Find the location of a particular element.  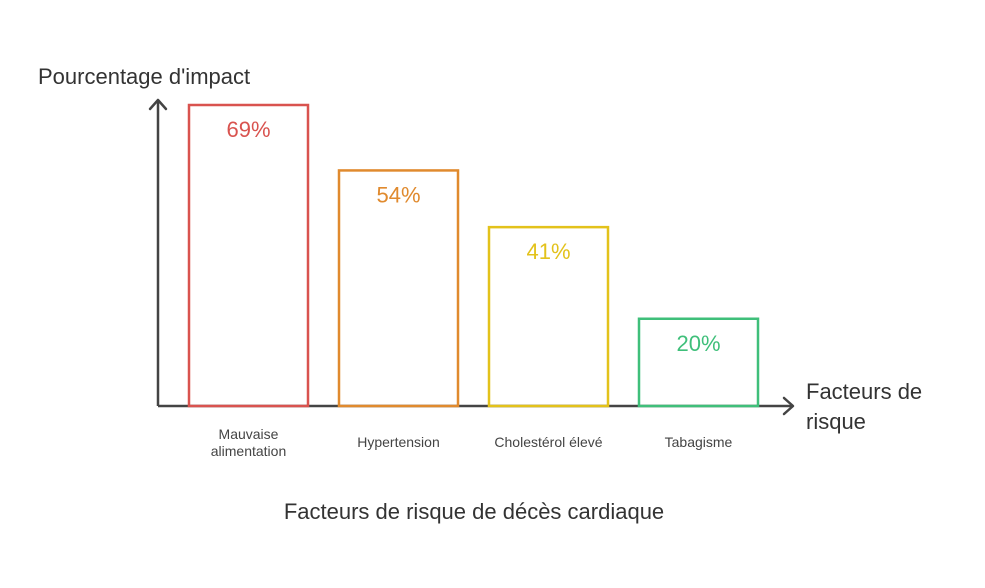

category-label: Cholestérol élevé is located at coordinates (548, 442).